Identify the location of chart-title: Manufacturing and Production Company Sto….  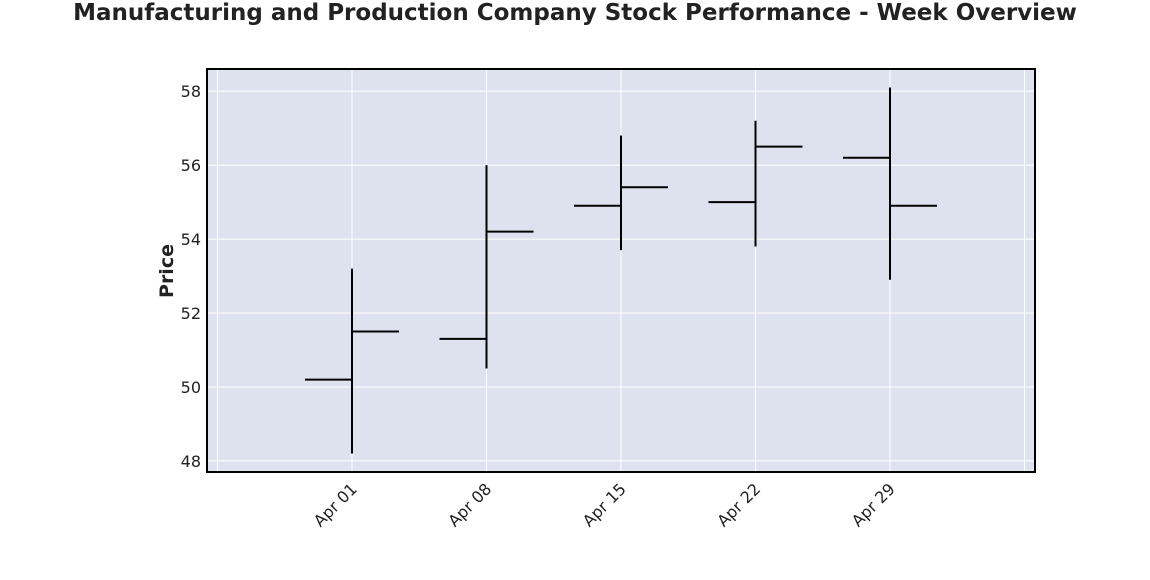
(575, 13).